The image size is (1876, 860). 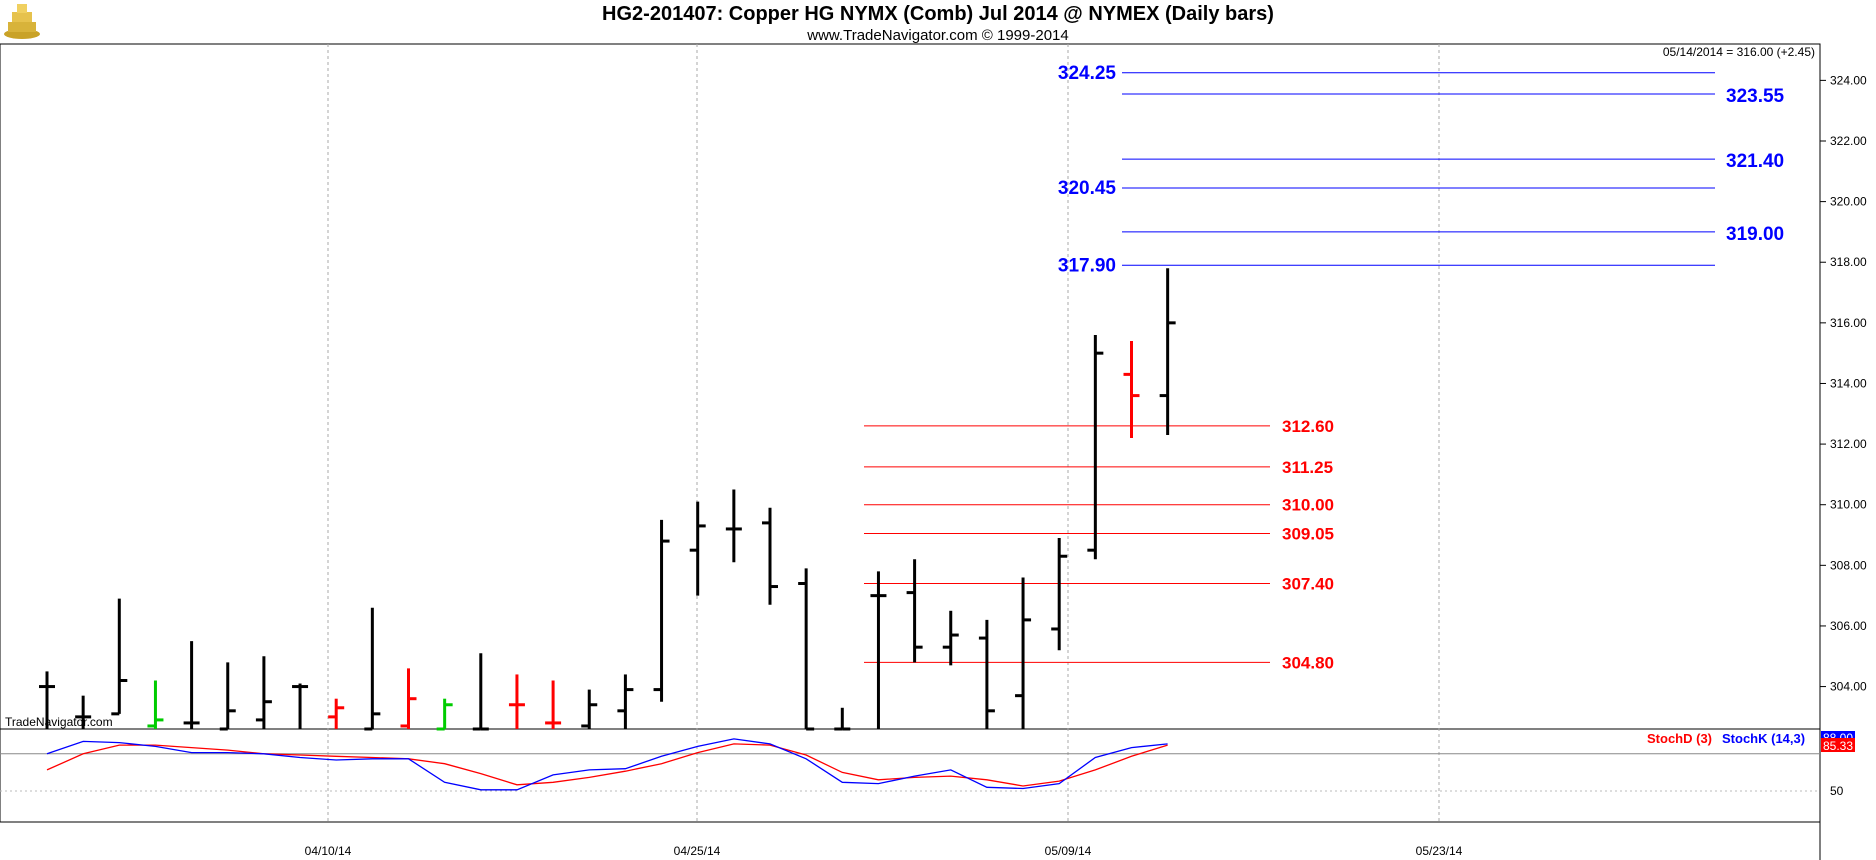 What do you see at coordinates (1848, 626) in the screenshot?
I see `price-tick-label: 306.00` at bounding box center [1848, 626].